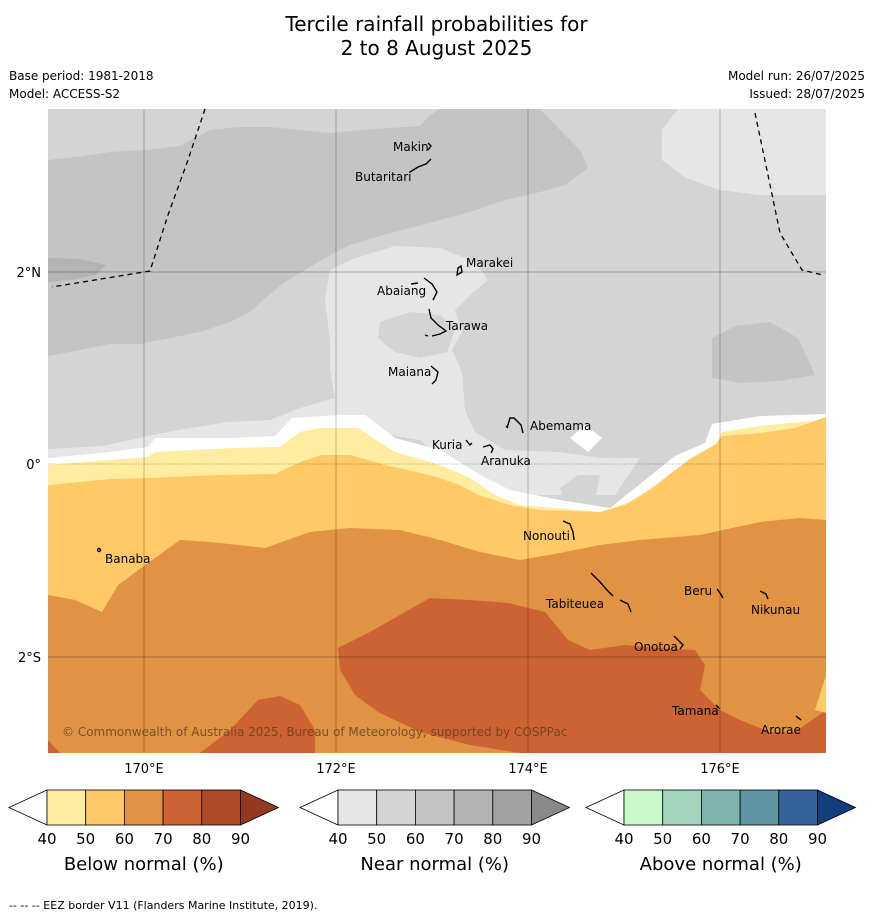 This screenshot has height=919, width=873. What do you see at coordinates (656, 647) in the screenshot?
I see `place-label: Onotoa` at bounding box center [656, 647].